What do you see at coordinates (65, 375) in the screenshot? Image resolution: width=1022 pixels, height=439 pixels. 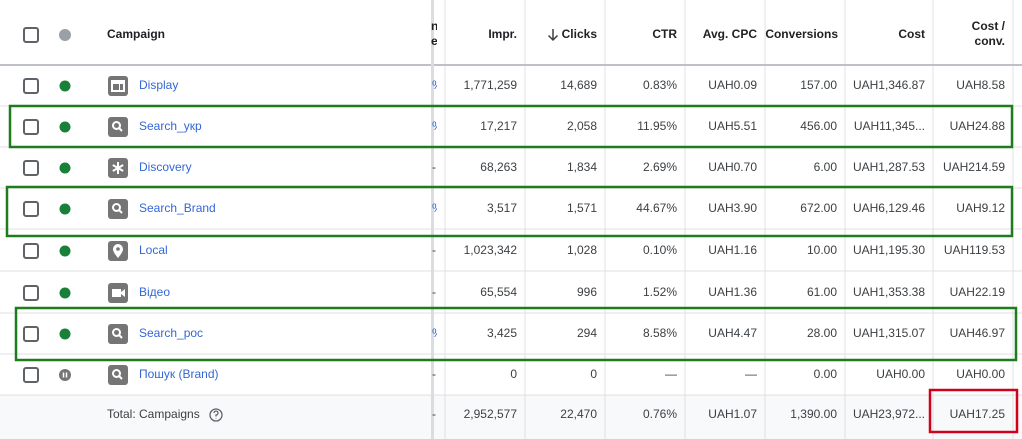 I see `status-paused-glyph` at bounding box center [65, 375].